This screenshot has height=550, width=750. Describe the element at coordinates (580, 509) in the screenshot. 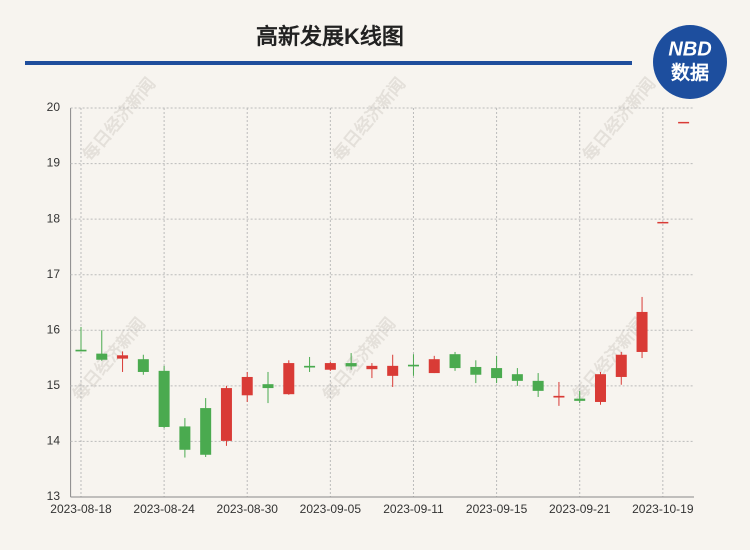

I see `x-tick-label: 2023-09-21` at that location.